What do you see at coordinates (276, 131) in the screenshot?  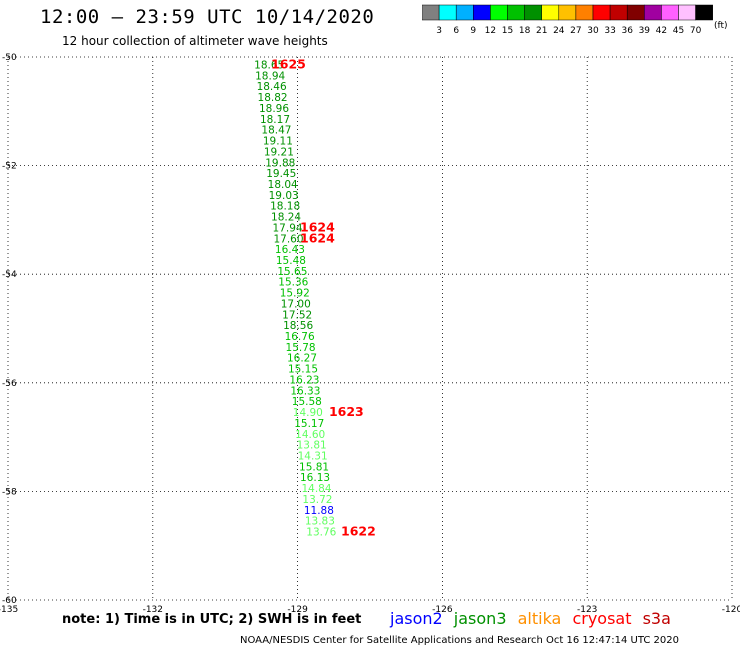 I see `wave-height-label: 18.47` at bounding box center [276, 131].